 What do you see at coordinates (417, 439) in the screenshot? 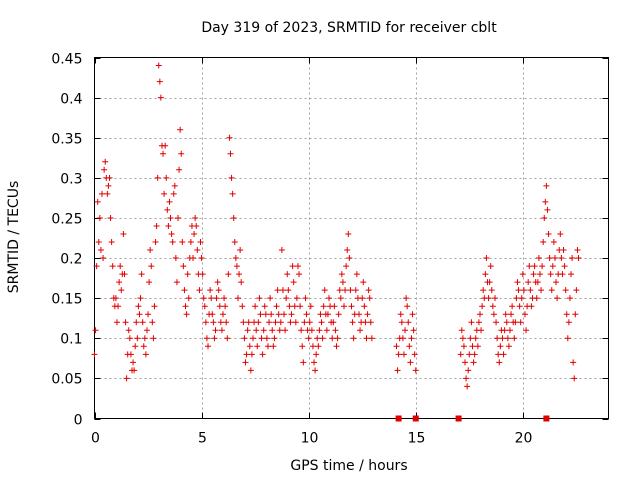
I see `x-tick-label: 15` at bounding box center [417, 439].